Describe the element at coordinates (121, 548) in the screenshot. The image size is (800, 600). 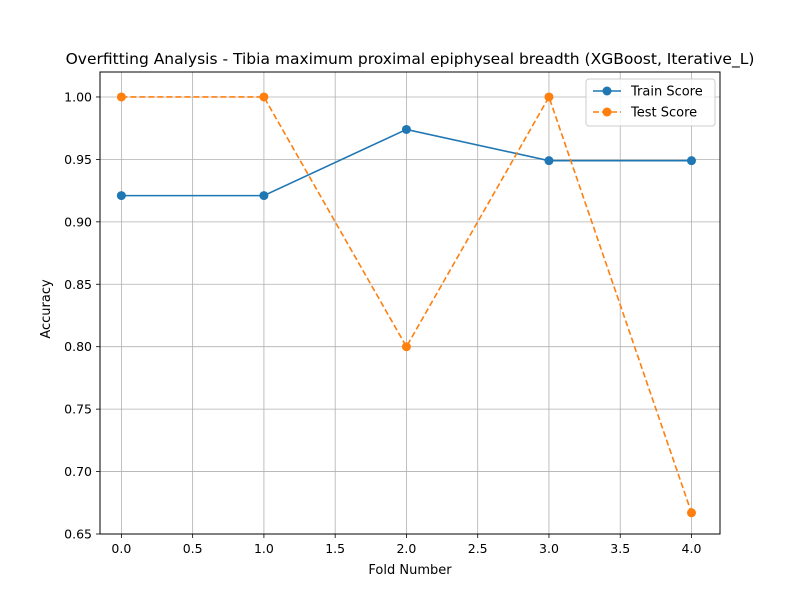
I see `x-tick-label: 0.0` at that location.